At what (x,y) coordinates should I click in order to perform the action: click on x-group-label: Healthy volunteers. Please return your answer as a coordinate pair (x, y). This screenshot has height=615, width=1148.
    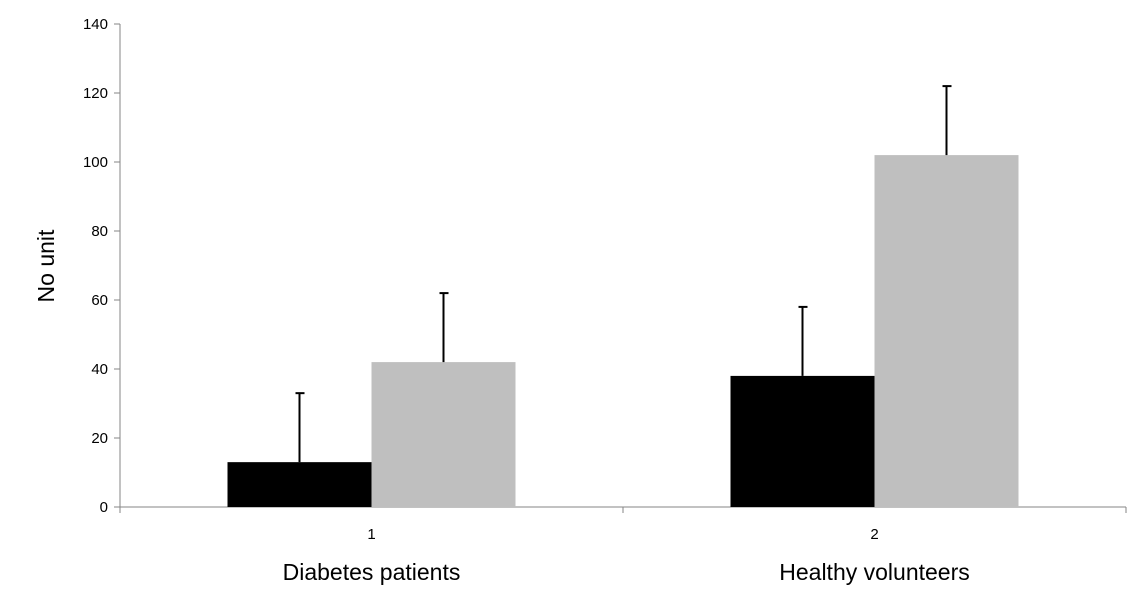
    Looking at the image, I should click on (874, 572).